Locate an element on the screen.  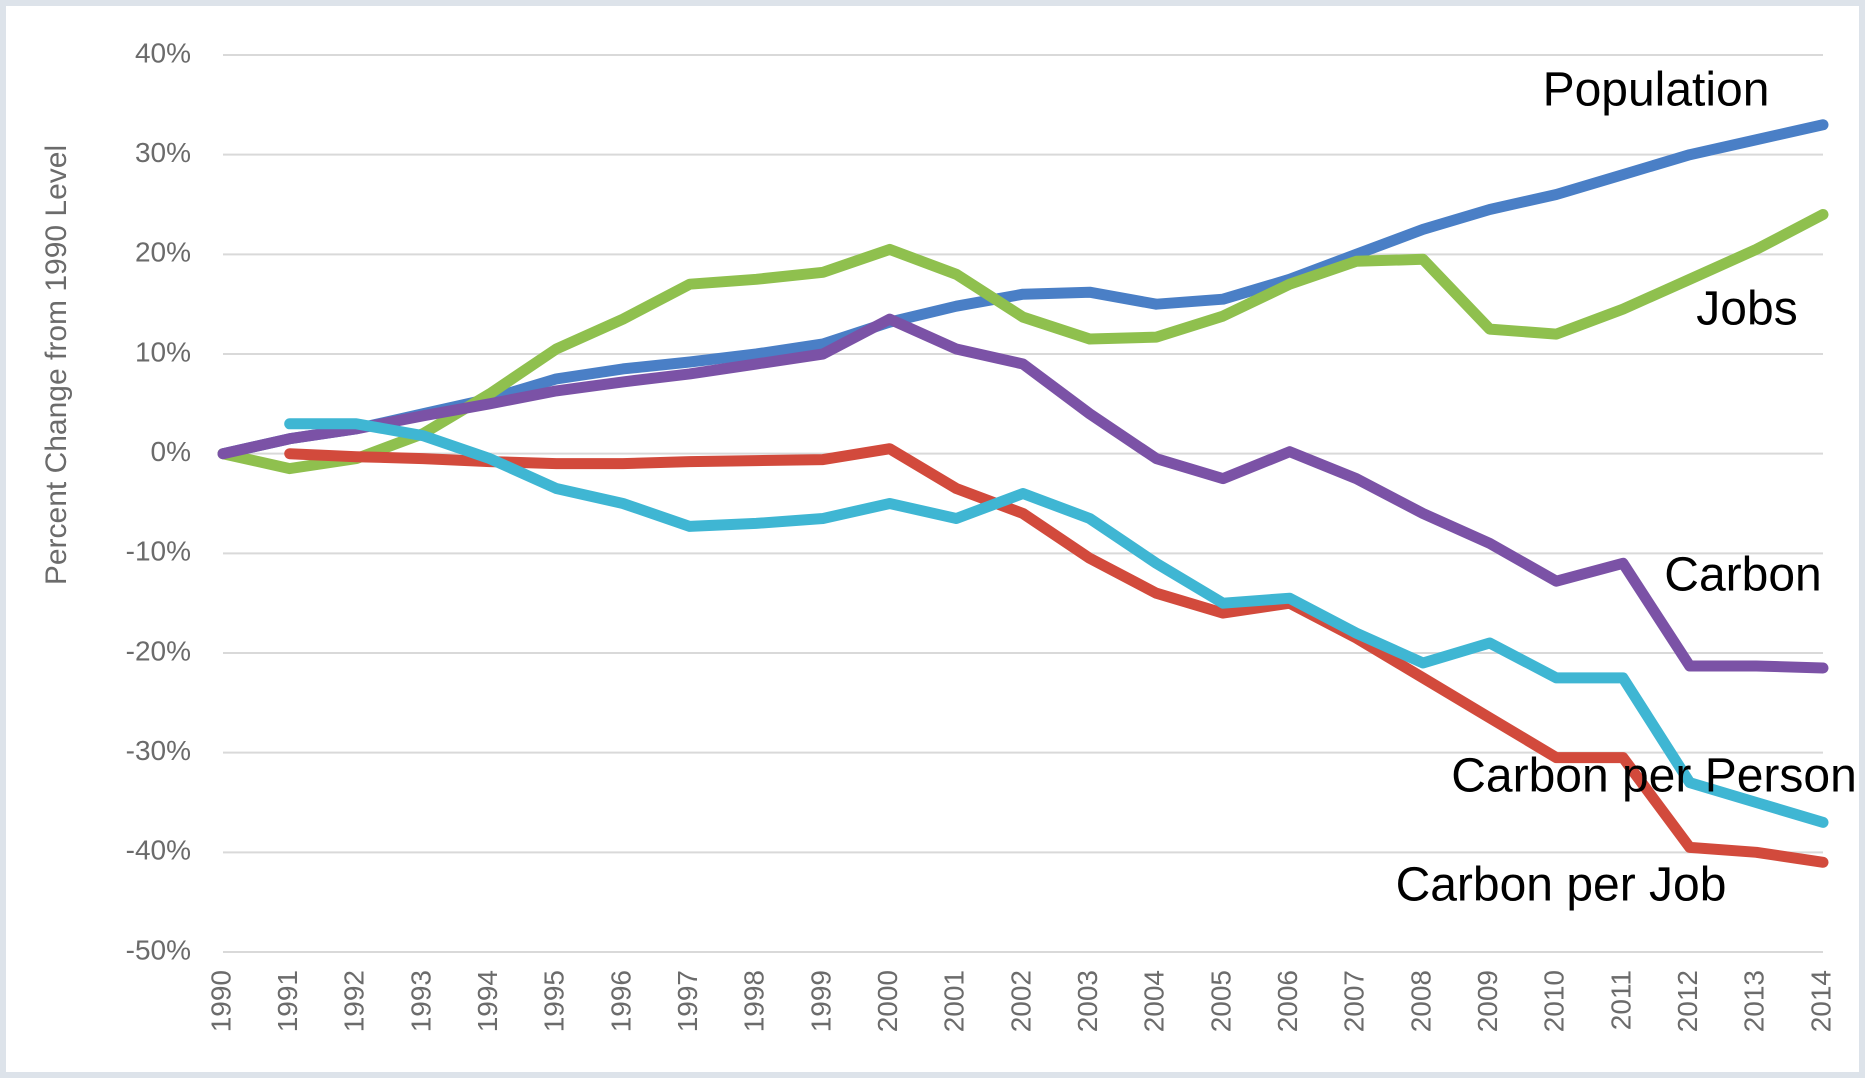
x-tick-label: 2014 is located at coordinates (1820, 1001).